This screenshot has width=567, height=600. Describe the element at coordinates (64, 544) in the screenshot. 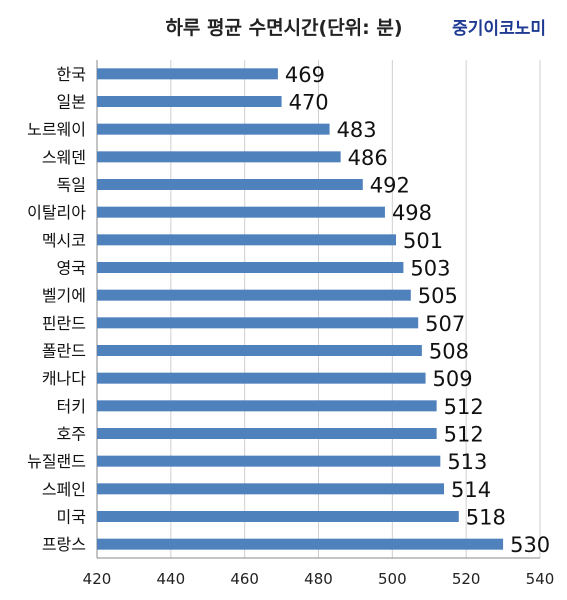

I see `category-label: 프랑스` at that location.